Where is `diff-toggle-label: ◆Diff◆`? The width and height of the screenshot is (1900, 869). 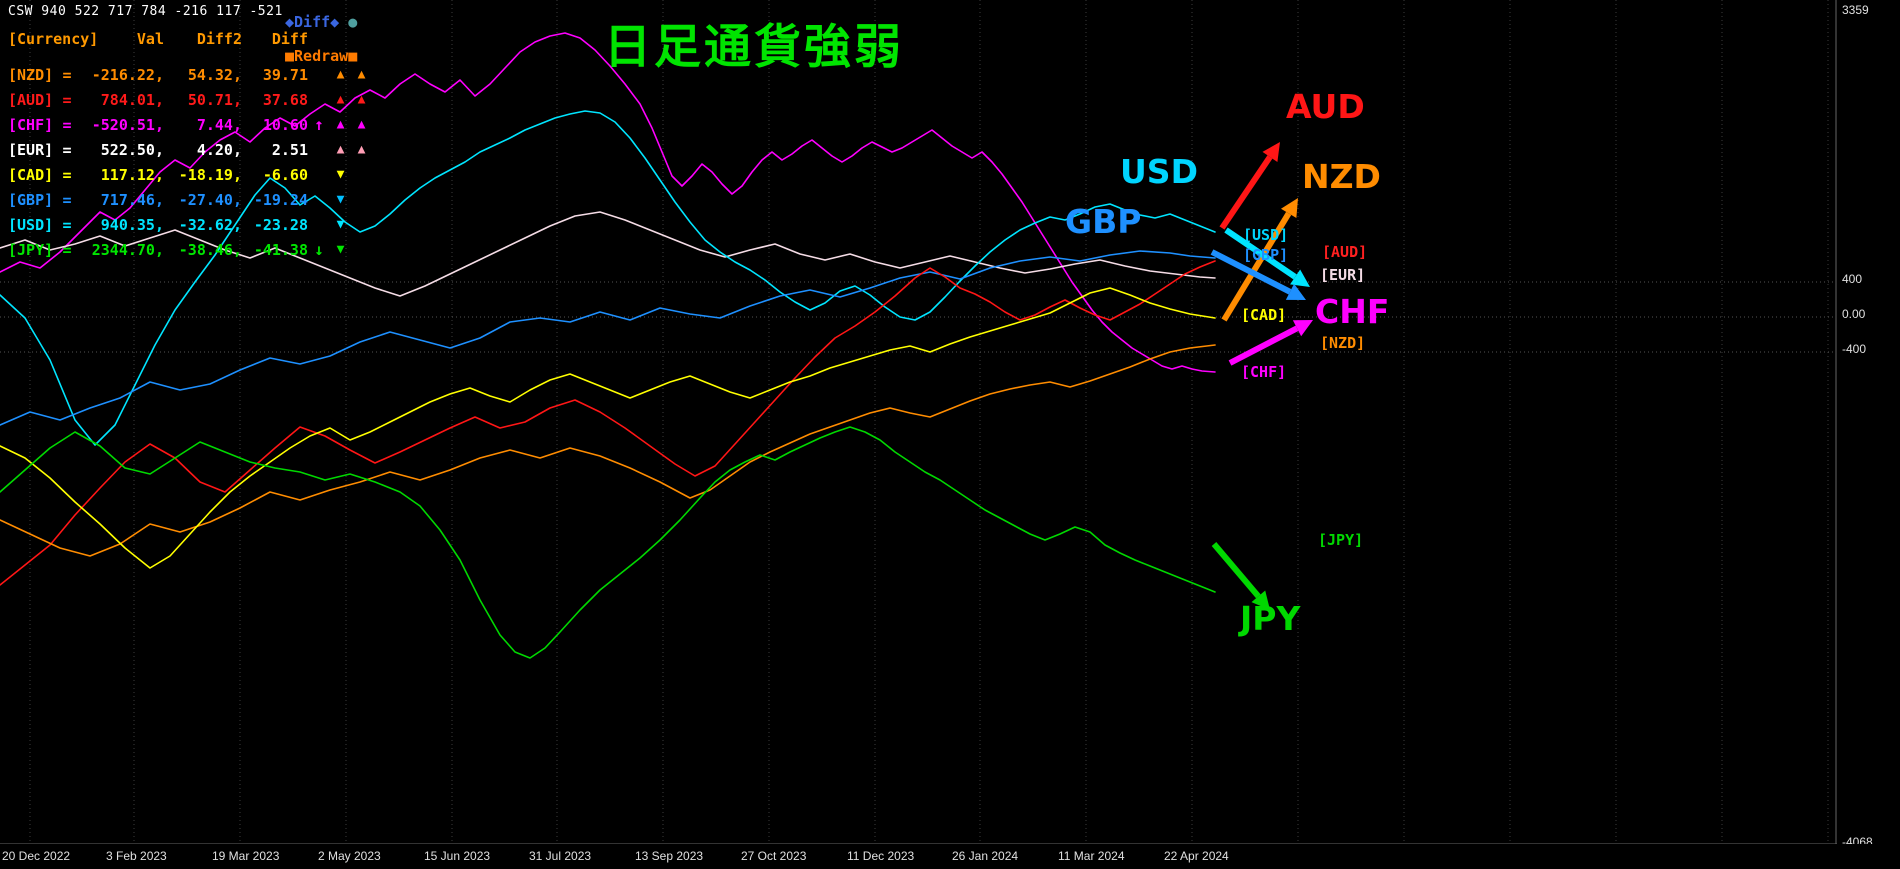
diff-toggle-label: ◆Diff◆ is located at coordinates (312, 22).